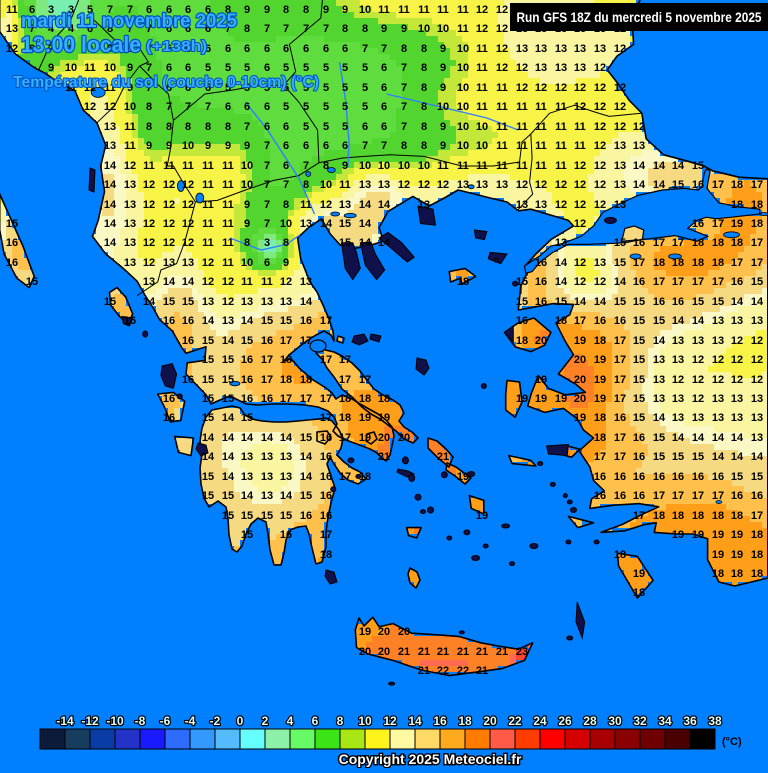  I want to click on svg-text: -14, so click(65, 721).